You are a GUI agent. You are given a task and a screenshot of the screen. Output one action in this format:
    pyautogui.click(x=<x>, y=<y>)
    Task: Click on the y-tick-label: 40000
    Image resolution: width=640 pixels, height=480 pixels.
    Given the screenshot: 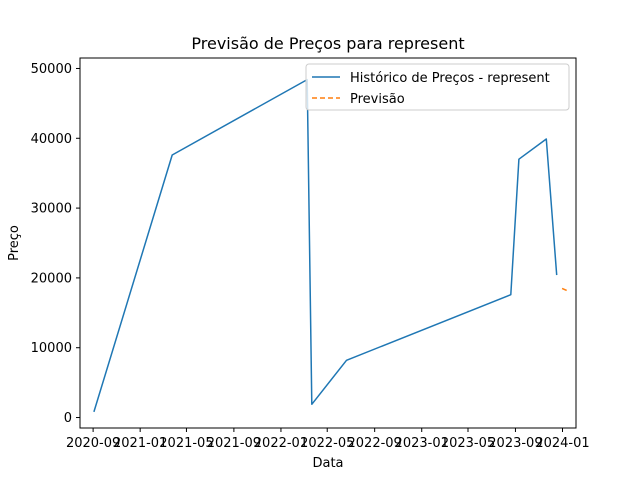 What is the action you would take?
    pyautogui.click(x=51, y=139)
    